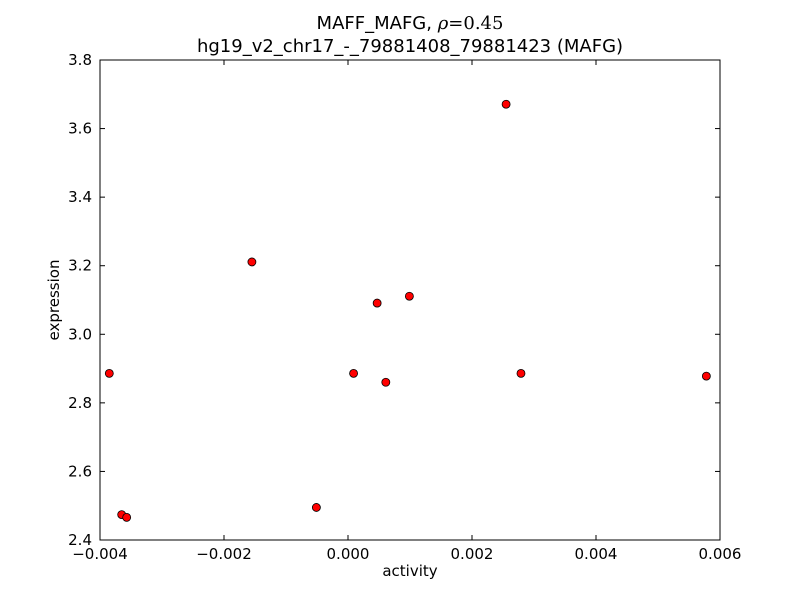  I want to click on y-tick-label: 3.2, so click(80, 266).